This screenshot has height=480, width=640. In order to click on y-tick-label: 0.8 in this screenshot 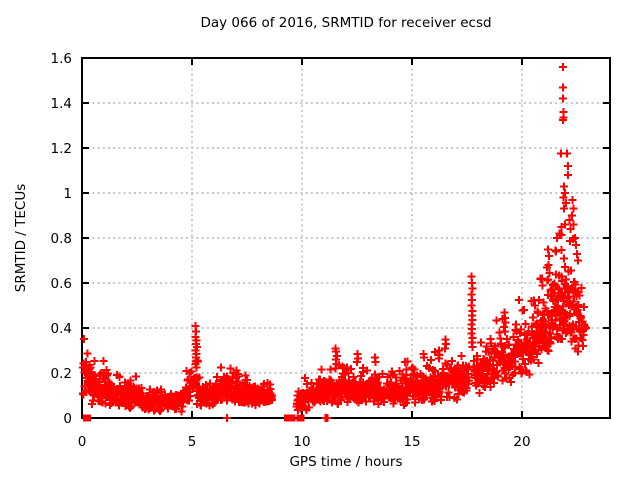, I will do `click(61, 239)`.